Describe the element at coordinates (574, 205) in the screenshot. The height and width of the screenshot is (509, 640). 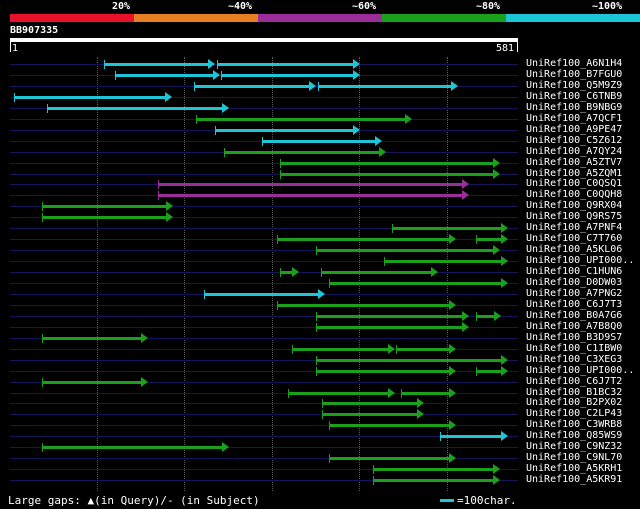
I see `hit-name-link: UniRef100_Q9RX04` at that location.